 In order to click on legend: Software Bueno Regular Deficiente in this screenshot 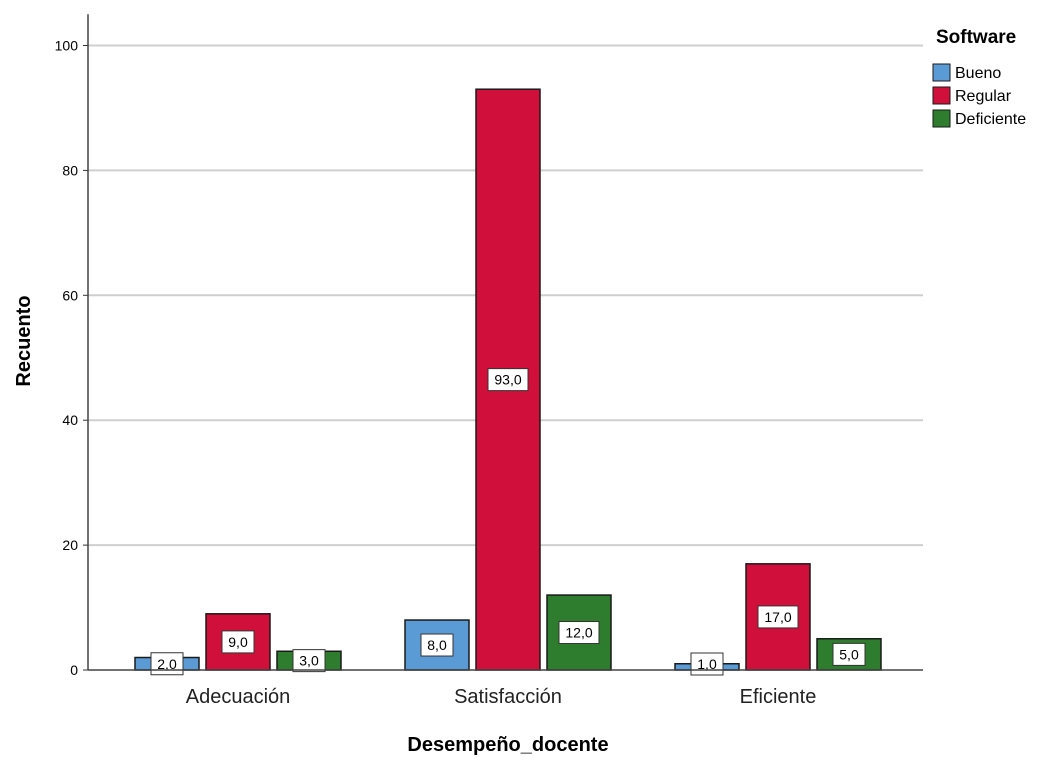, I will do `click(979, 77)`.